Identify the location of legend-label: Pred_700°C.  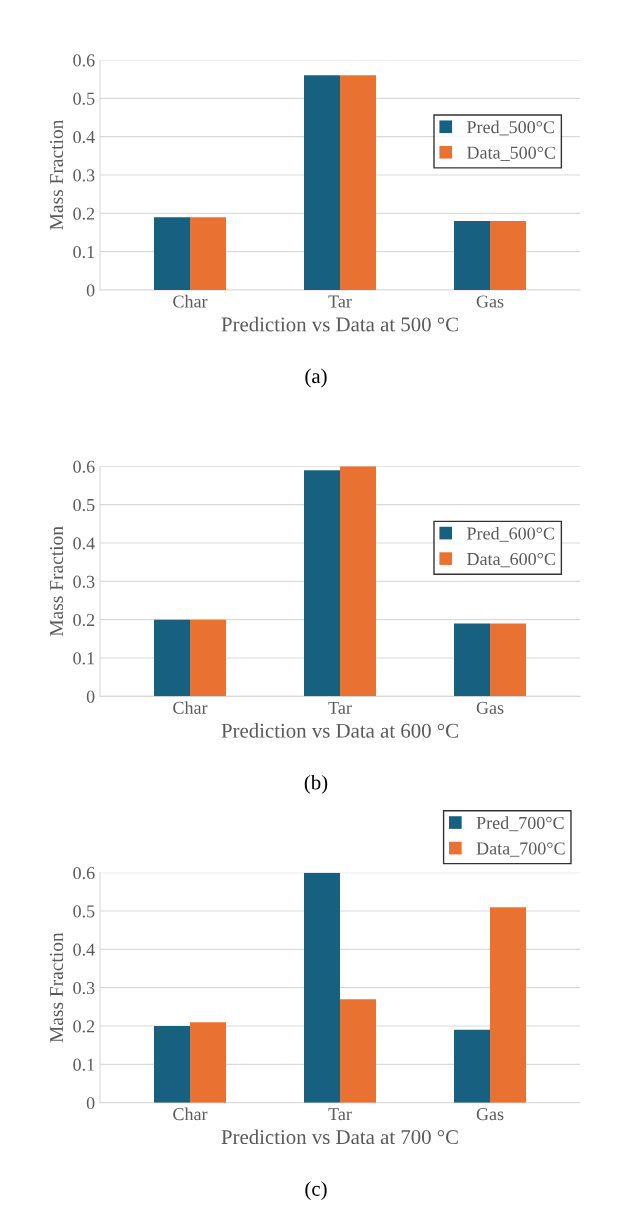
(520, 824).